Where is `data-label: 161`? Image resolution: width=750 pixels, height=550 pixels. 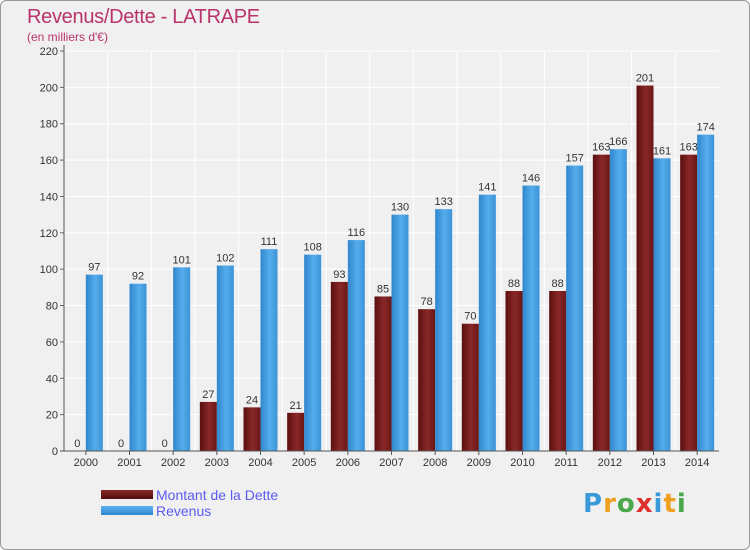
data-label: 161 is located at coordinates (662, 151).